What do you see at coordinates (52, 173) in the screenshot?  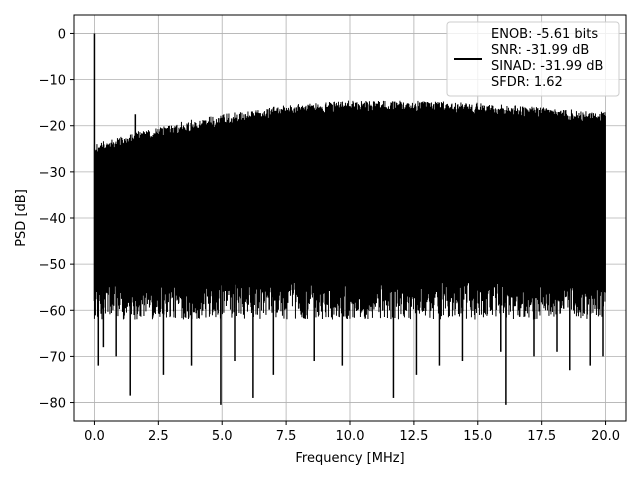 I see `y-tick-label: −30` at bounding box center [52, 173].